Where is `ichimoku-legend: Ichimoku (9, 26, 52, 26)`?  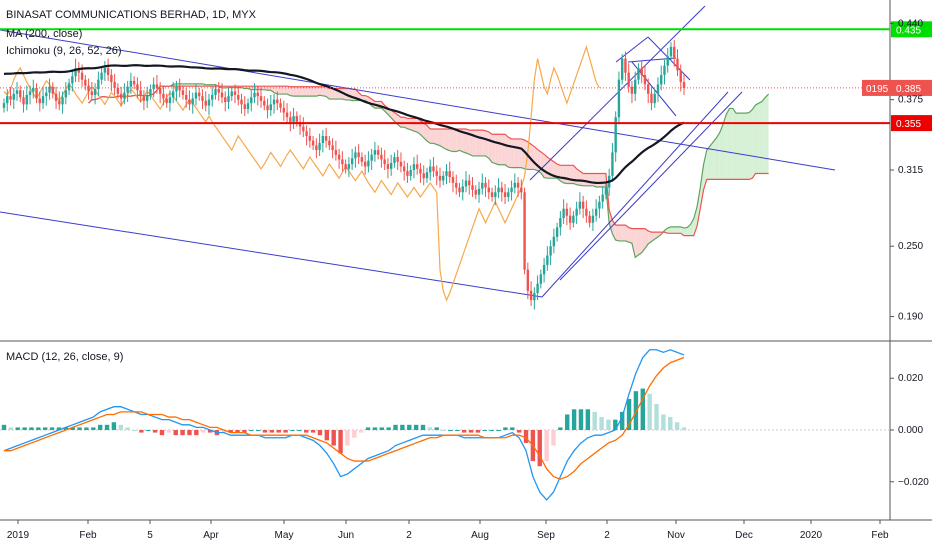 ichimoku-legend: Ichimoku (9, 26, 52, 26) is located at coordinates (64, 51).